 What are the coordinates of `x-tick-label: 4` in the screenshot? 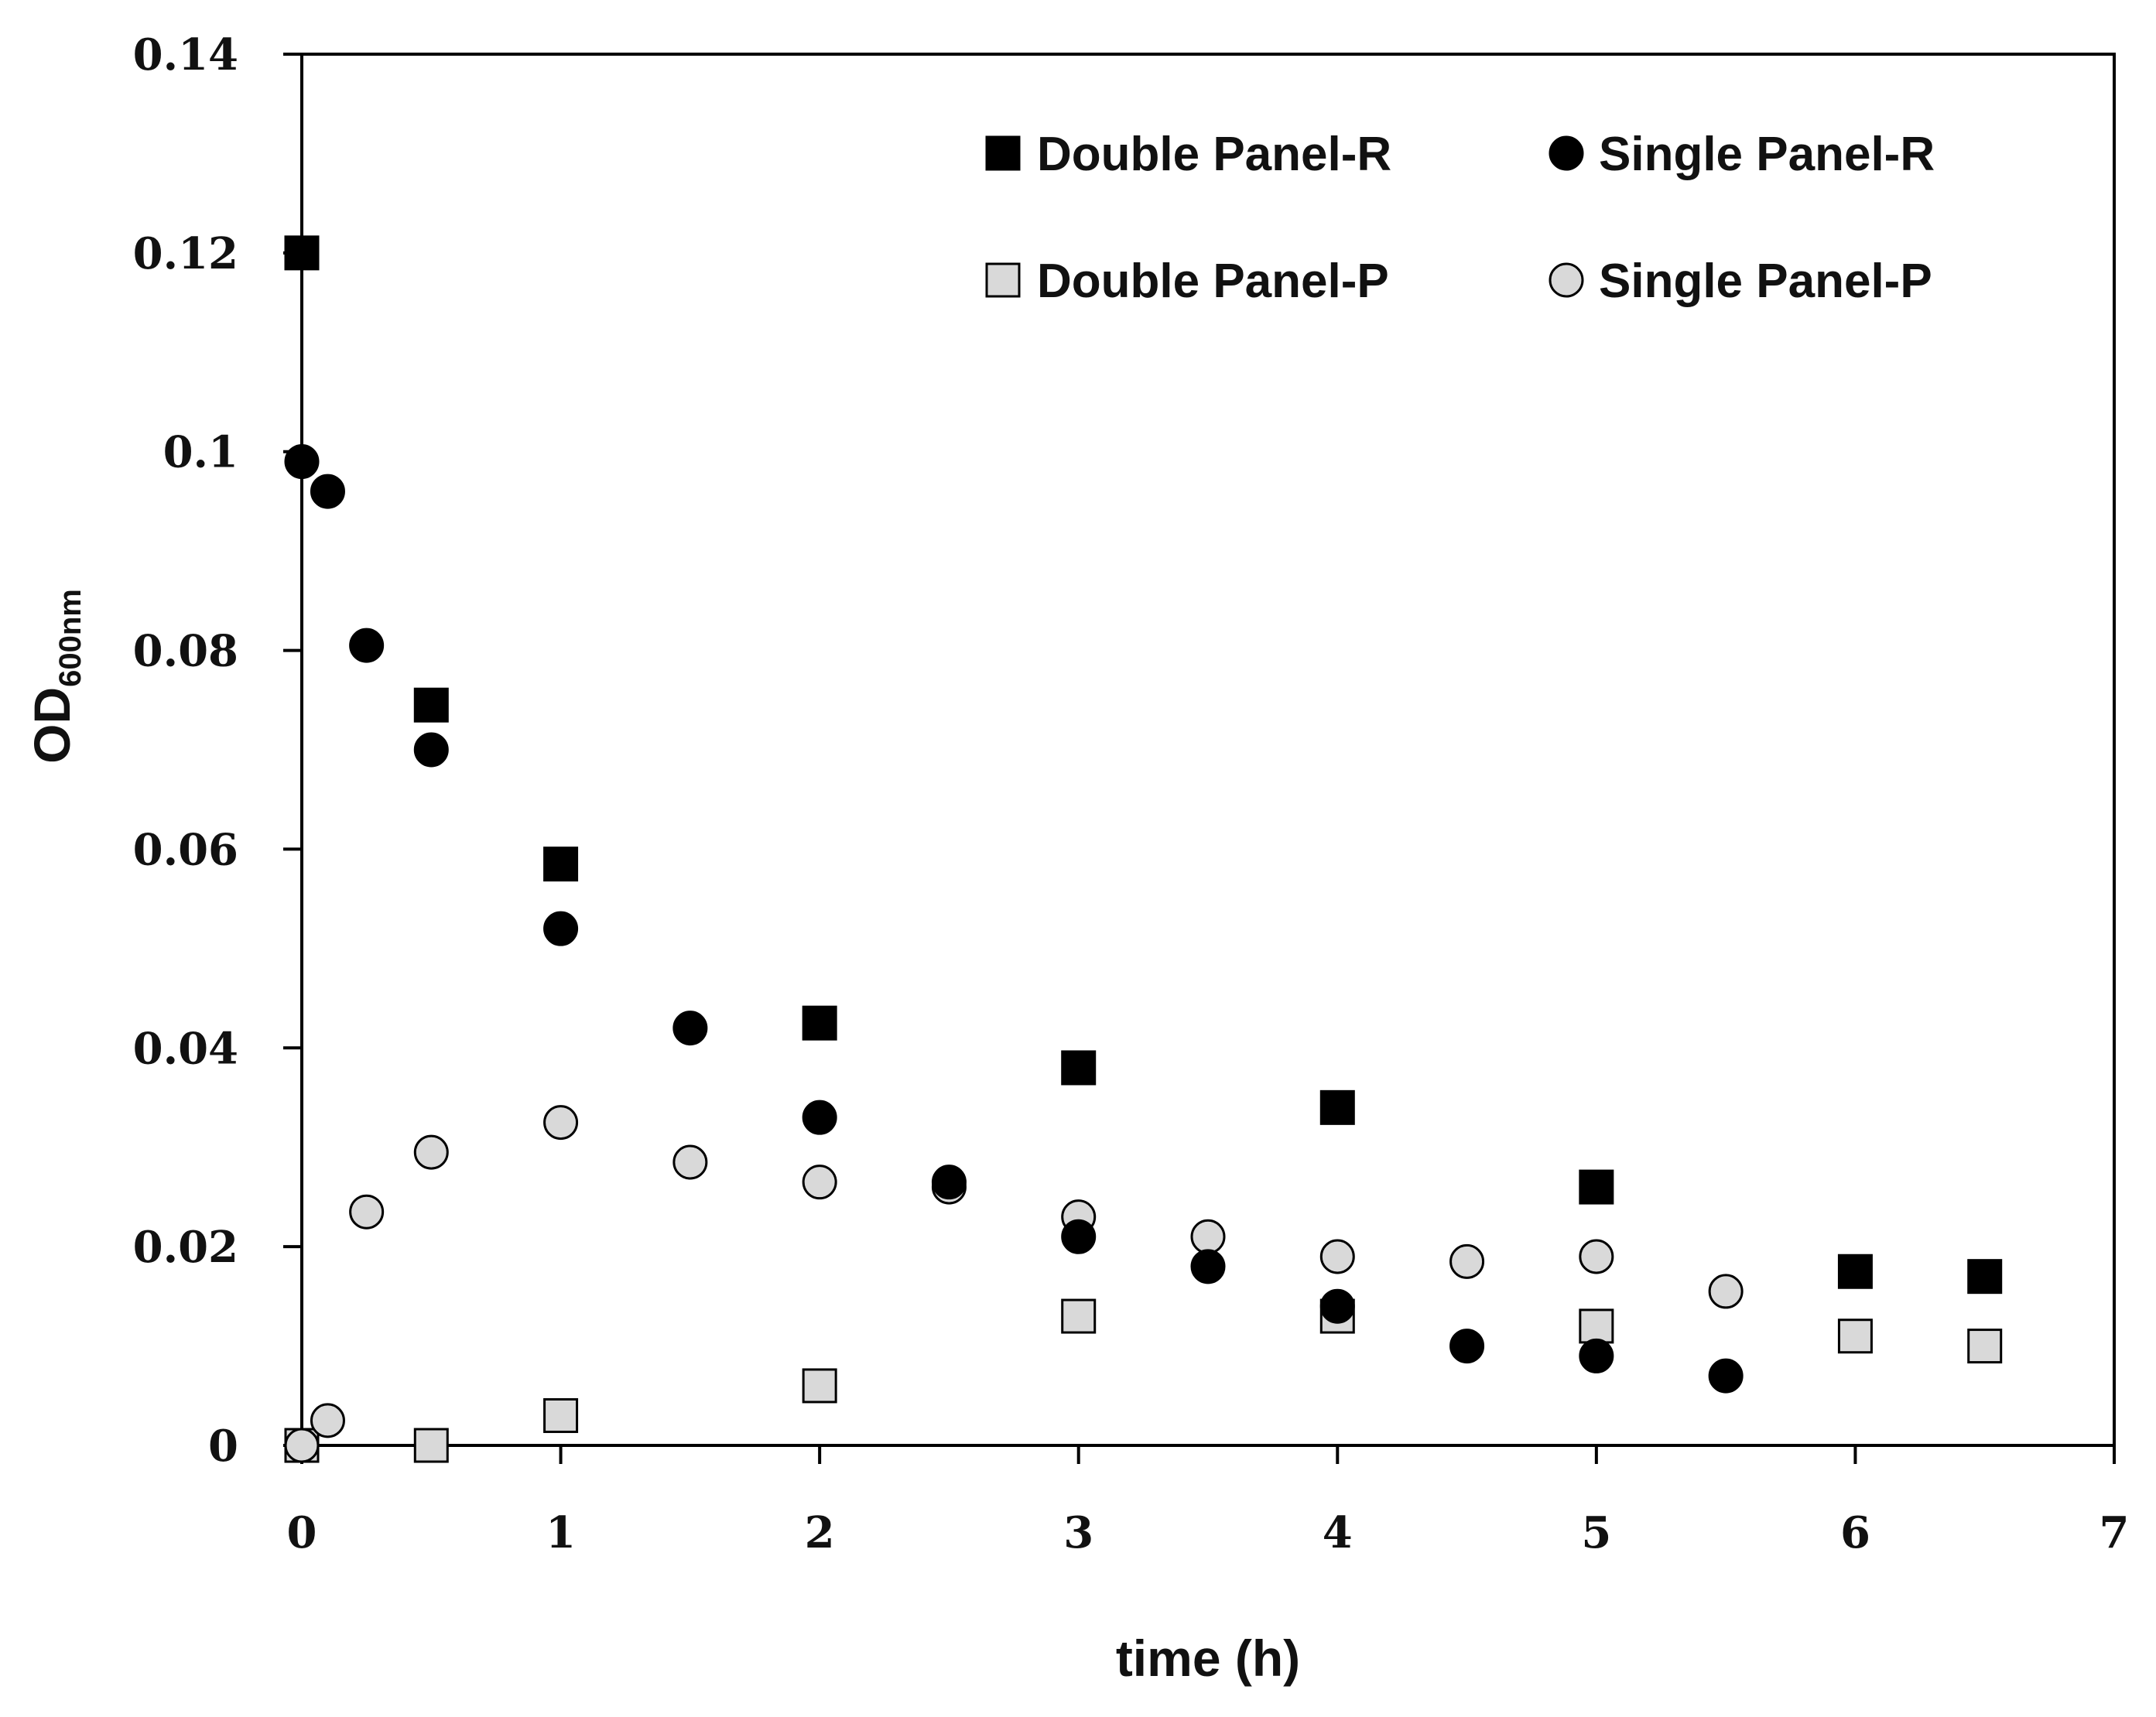 It's located at (1338, 1532).